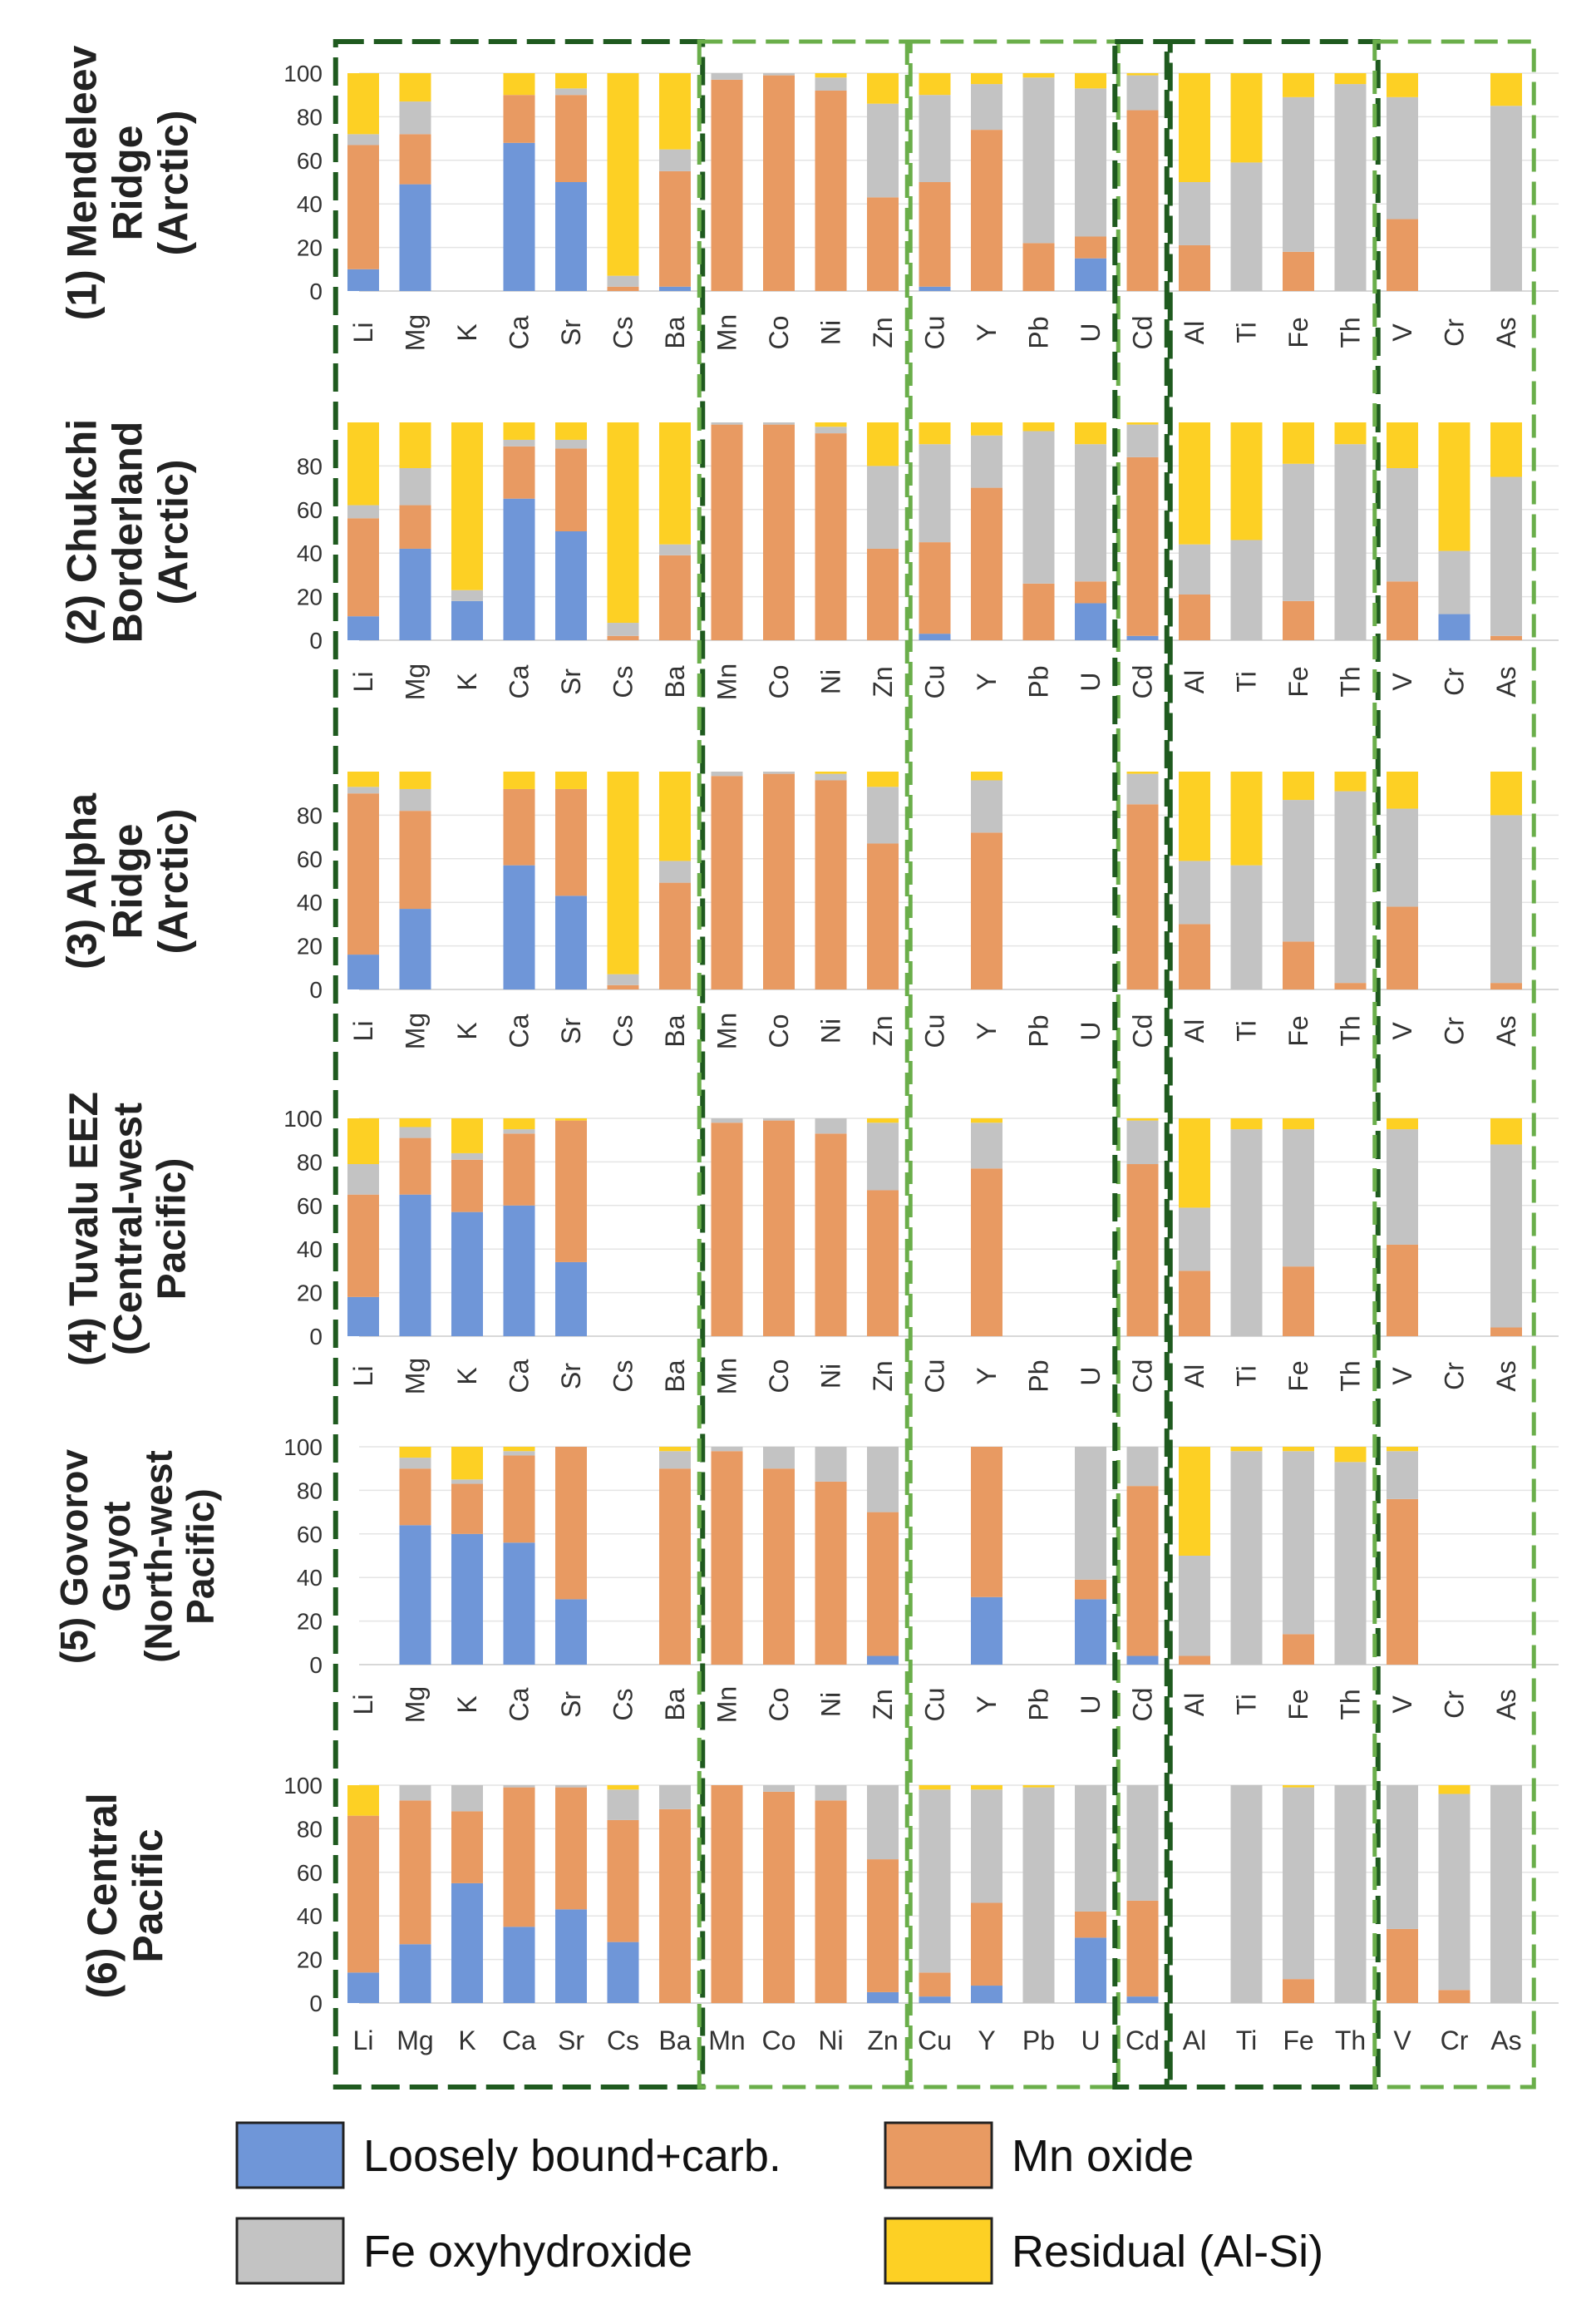  Describe the element at coordinates (415, 1595) in the screenshot. I see `bar-segment-loose-Mg` at that location.